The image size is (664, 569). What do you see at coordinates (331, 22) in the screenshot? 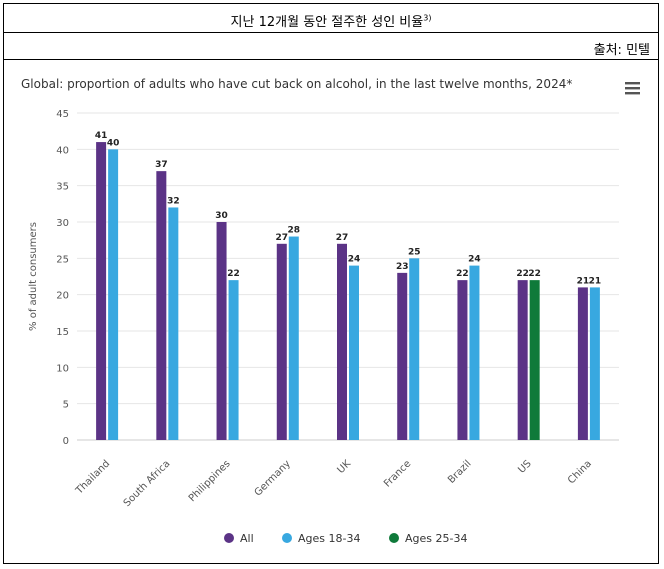
I see `figure-title: 지난 12개월 동안 절주한 성인 비율3)` at bounding box center [331, 22].